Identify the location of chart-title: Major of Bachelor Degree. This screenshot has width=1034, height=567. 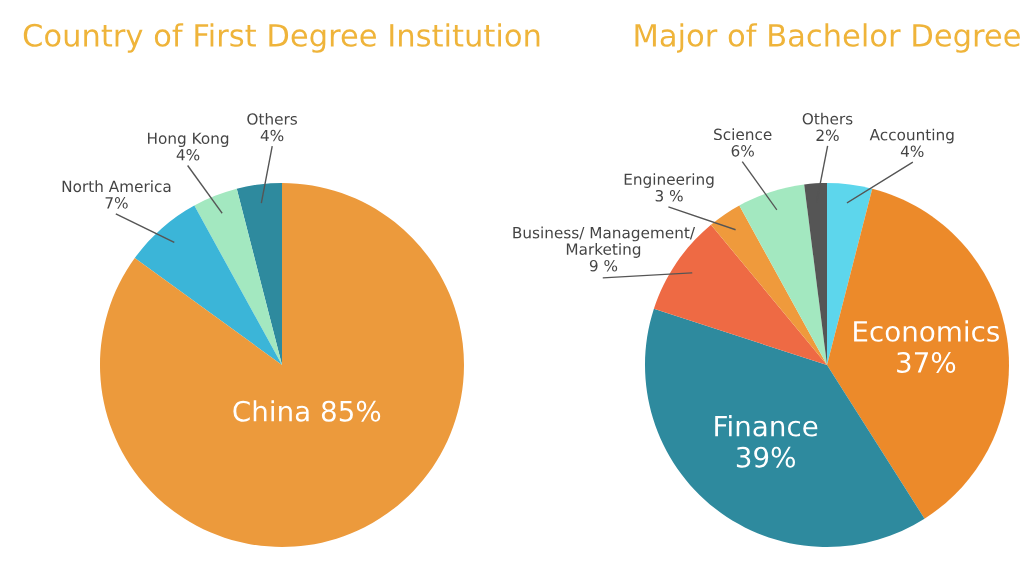
(827, 38).